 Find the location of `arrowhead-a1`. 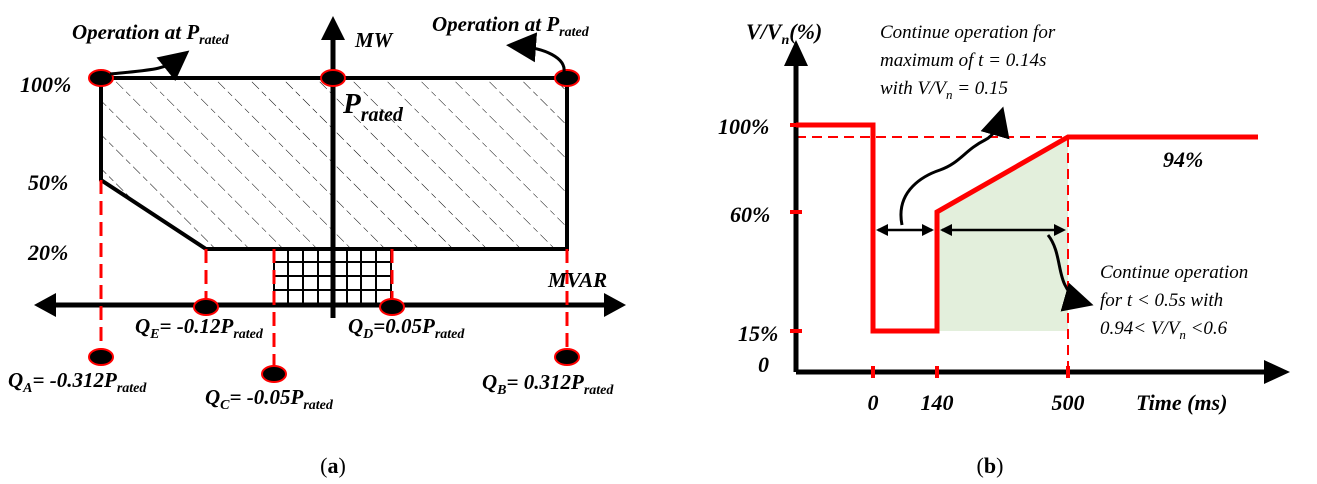

arrowhead-a1 is located at coordinates (882, 230).